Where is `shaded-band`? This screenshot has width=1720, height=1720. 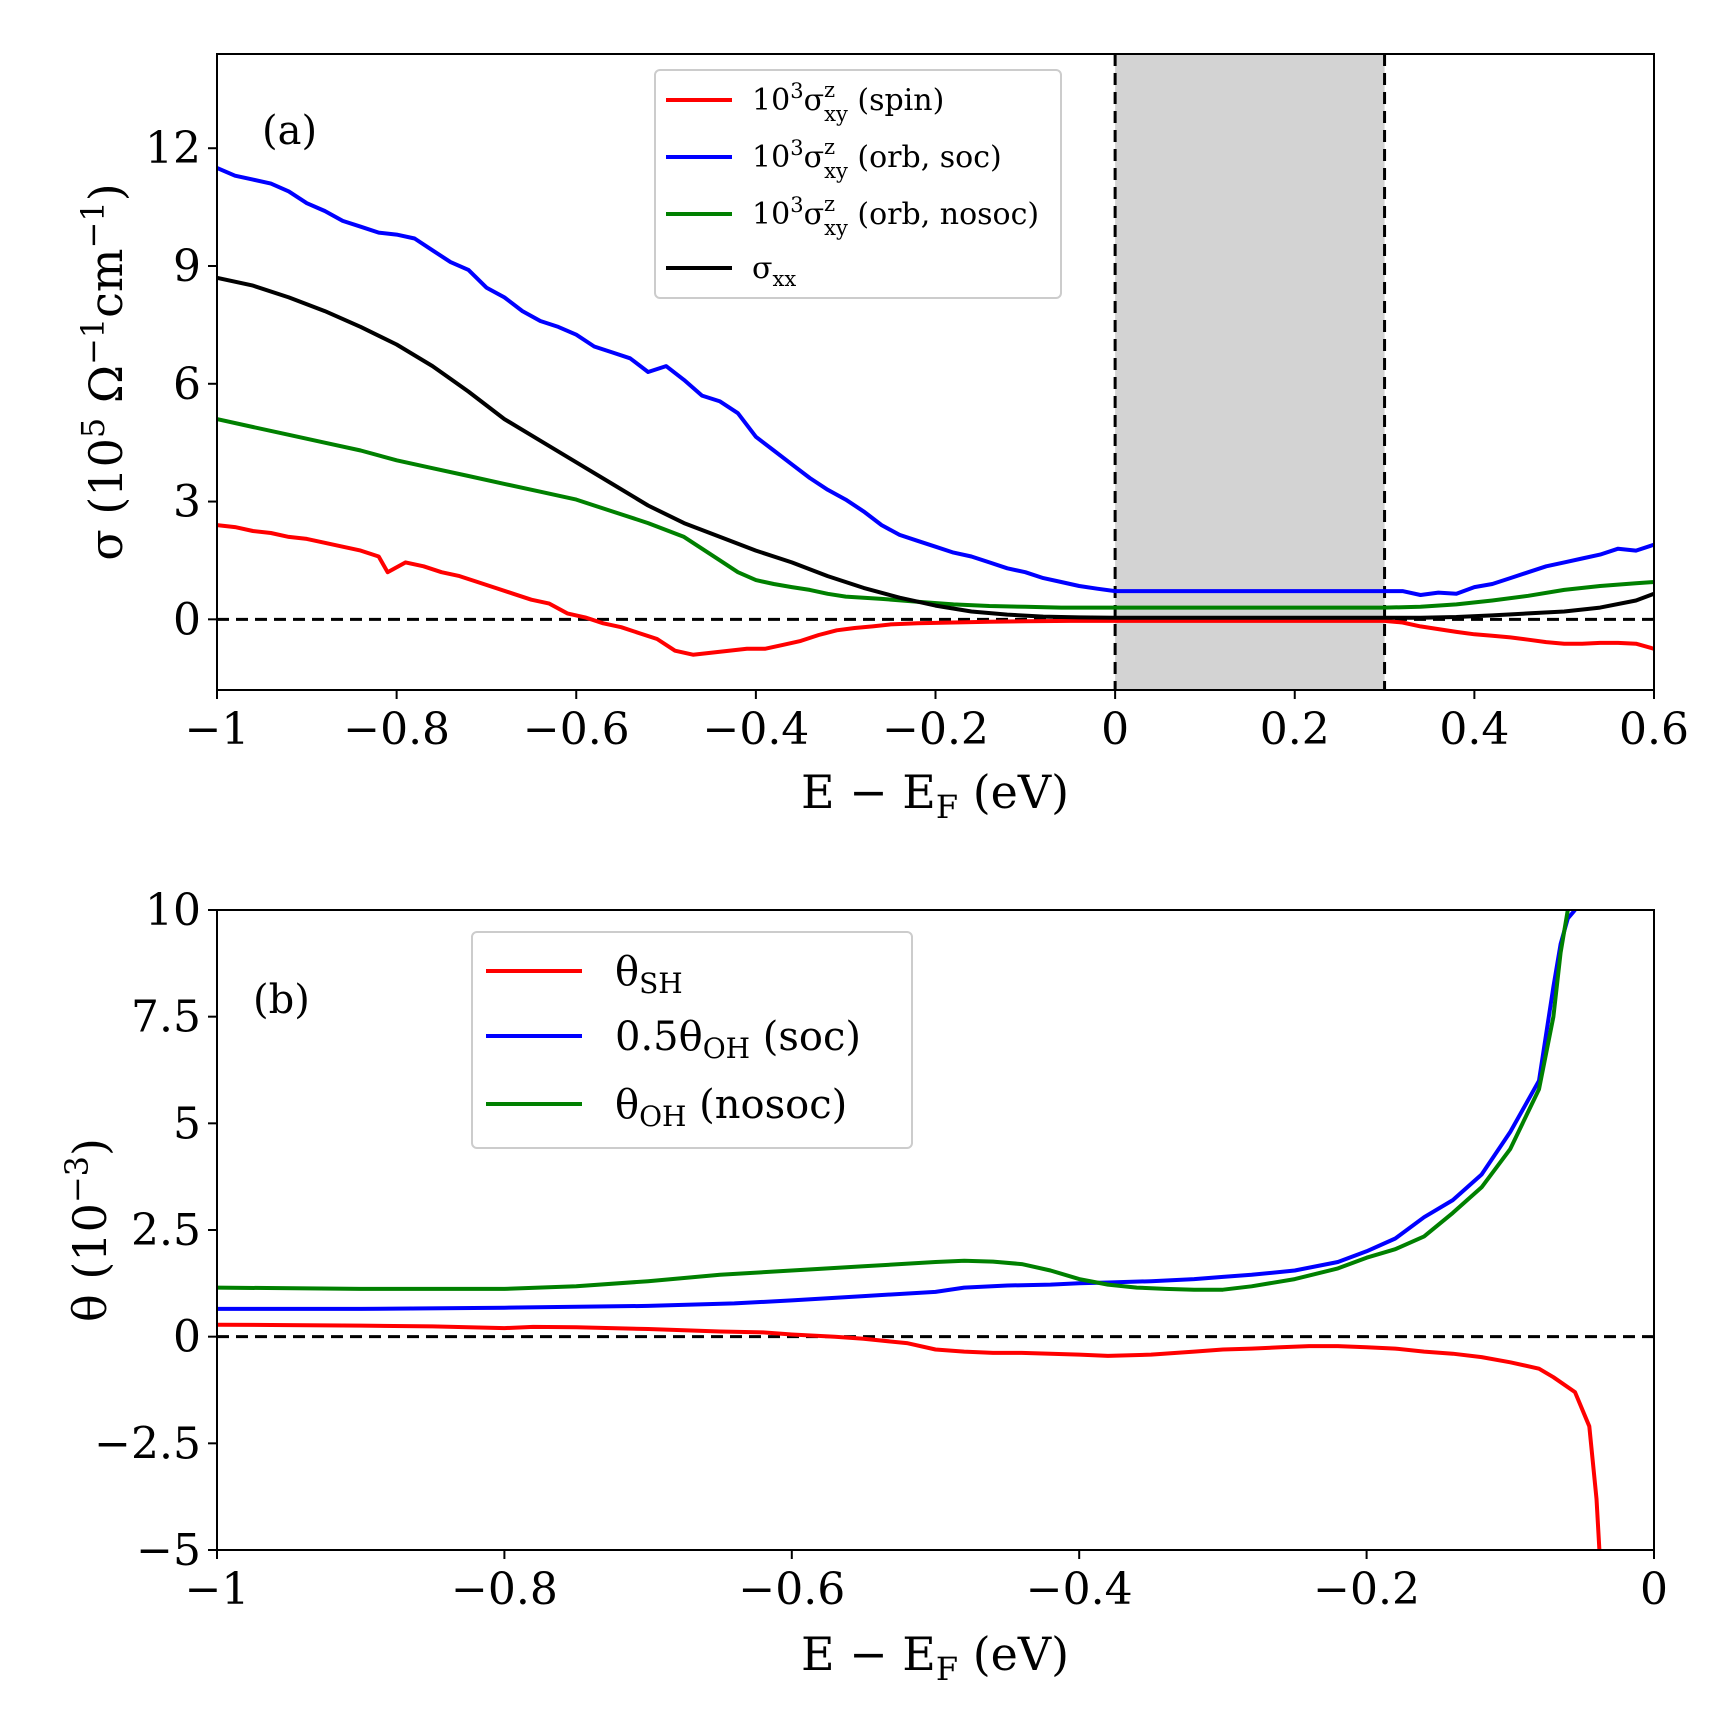 shaded-band is located at coordinates (1250, 372).